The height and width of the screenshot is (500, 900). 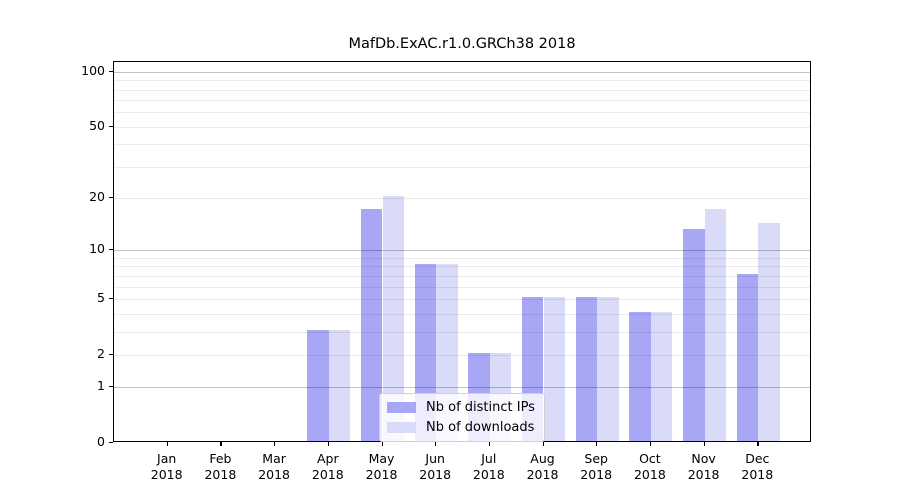 What do you see at coordinates (480, 407) in the screenshot?
I see `legend-label-distinct-ips: Nb of distinct IPs` at bounding box center [480, 407].